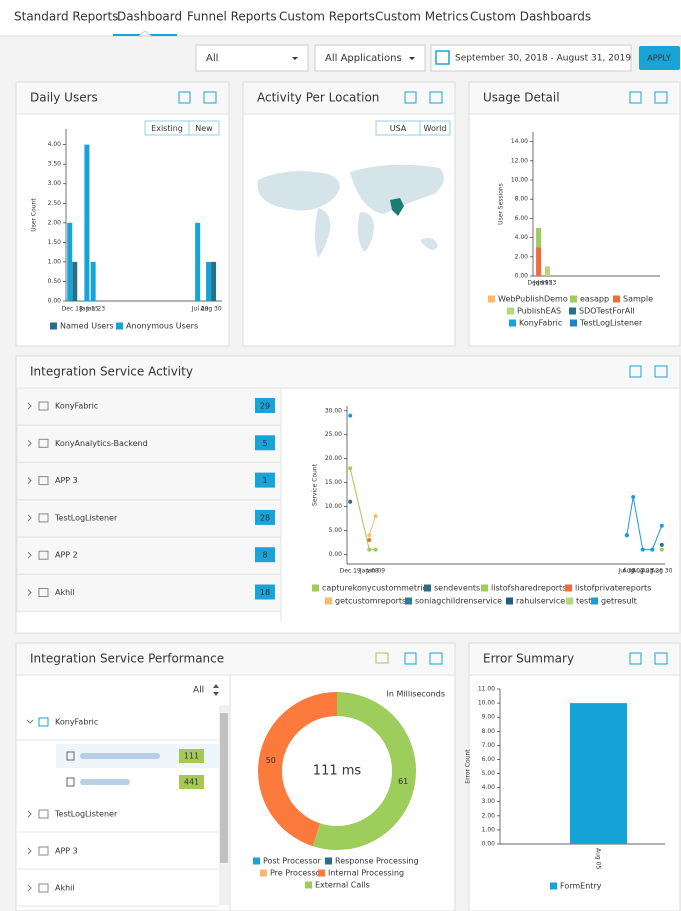 Image resolution: width=681 pixels, height=911 pixels. Describe the element at coordinates (66, 17) in the screenshot. I see `nav-tab: Standard Reports` at that location.